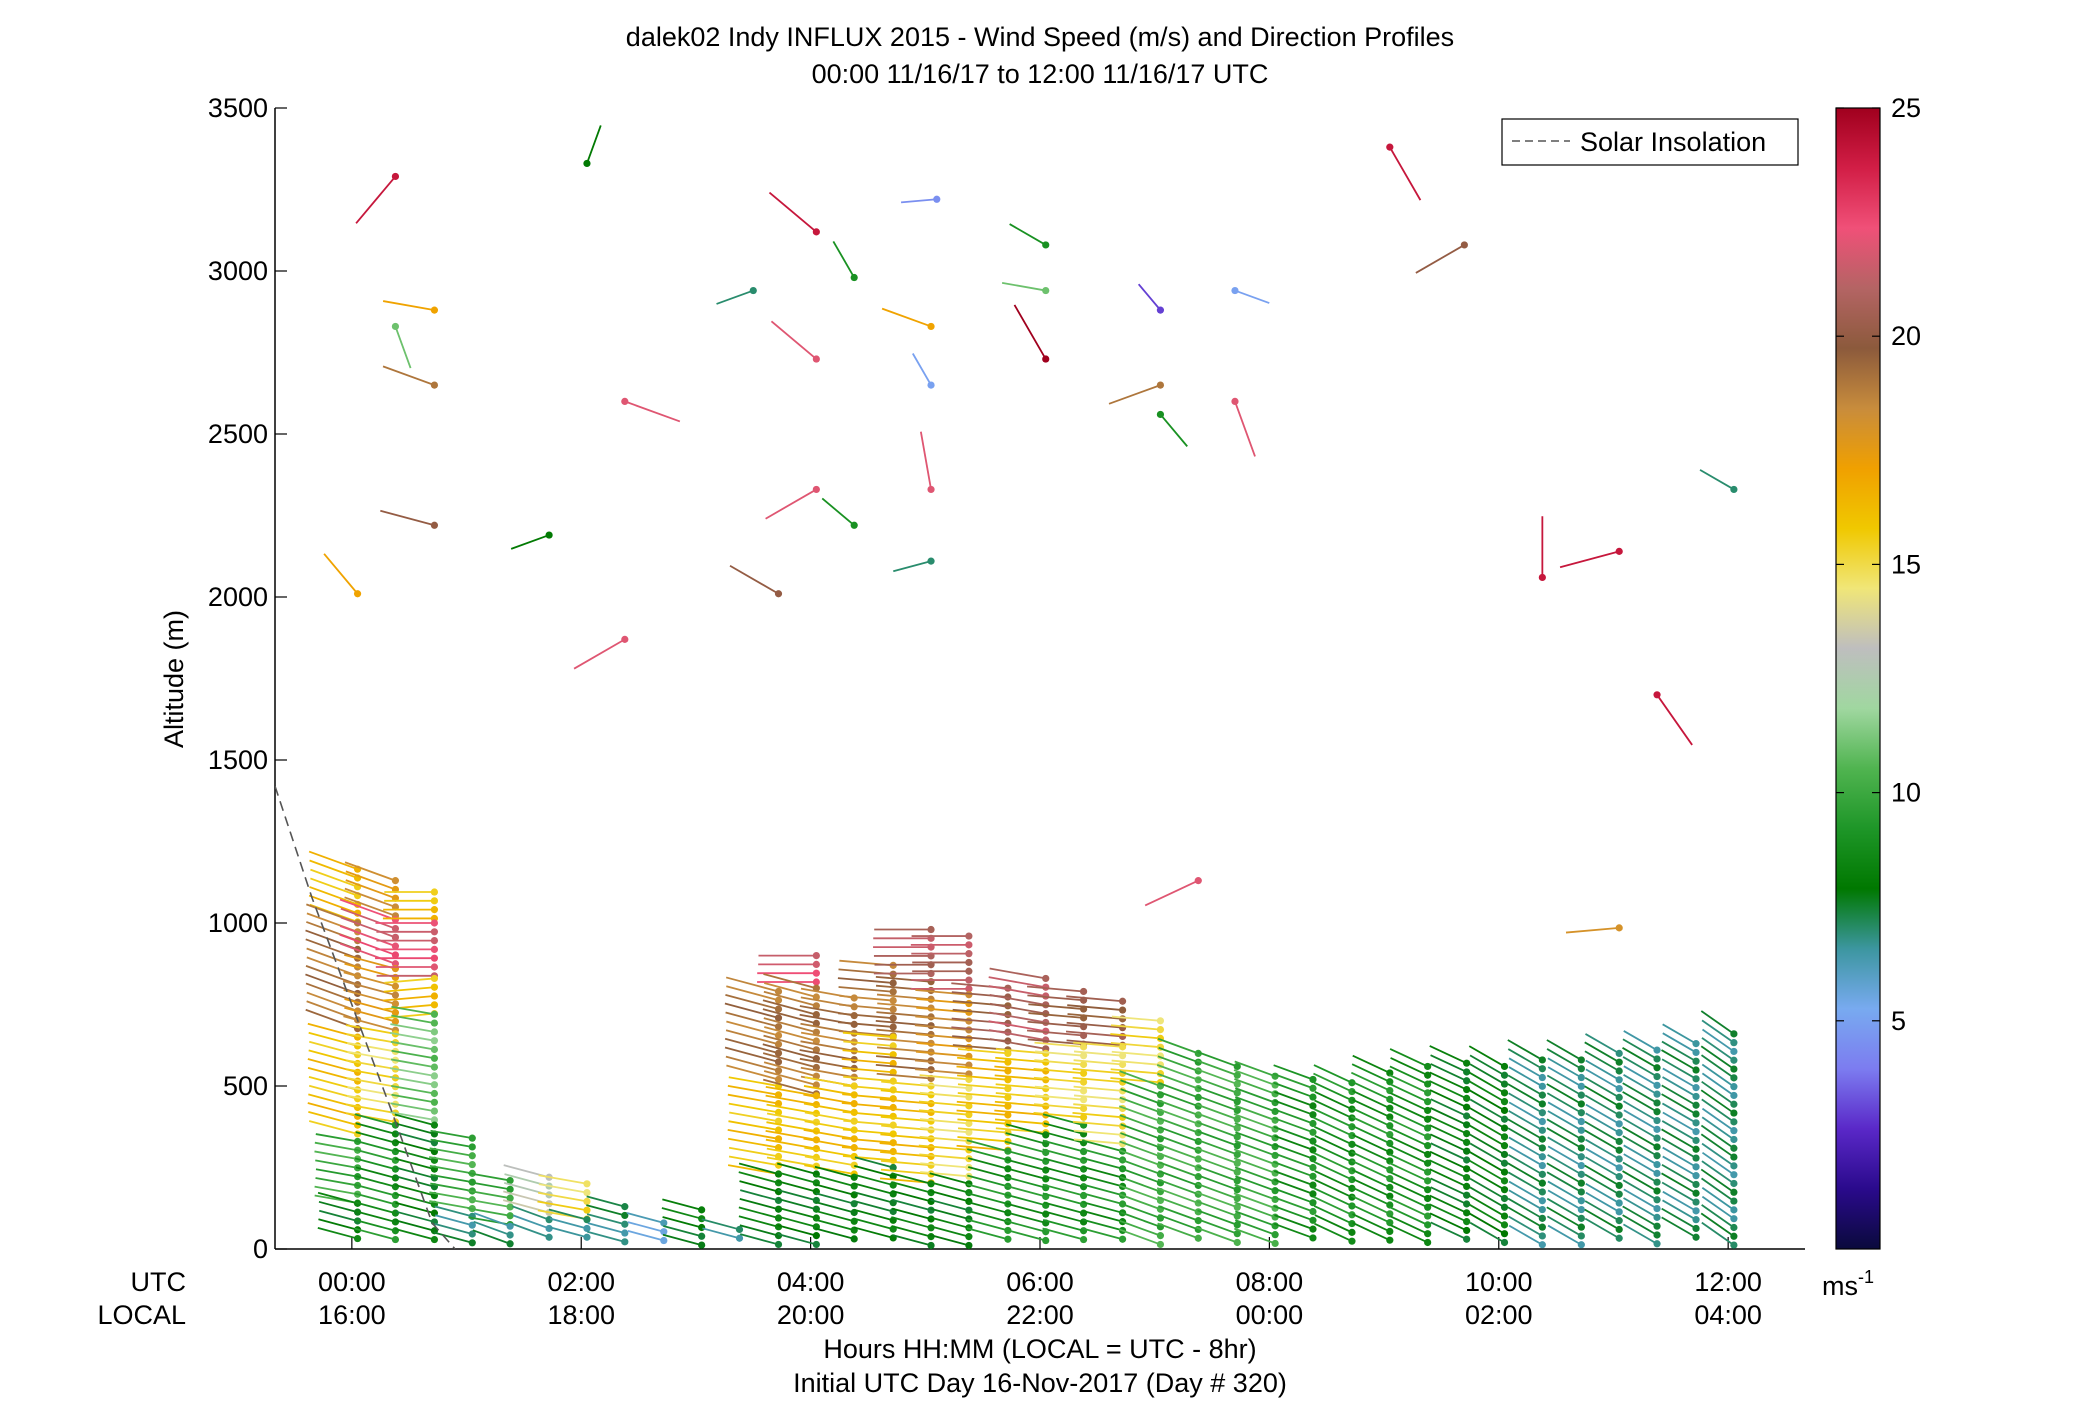 This screenshot has height=1425, width=2098. Describe the element at coordinates (1718, 481) in the screenshot. I see `upper-barb` at that location.